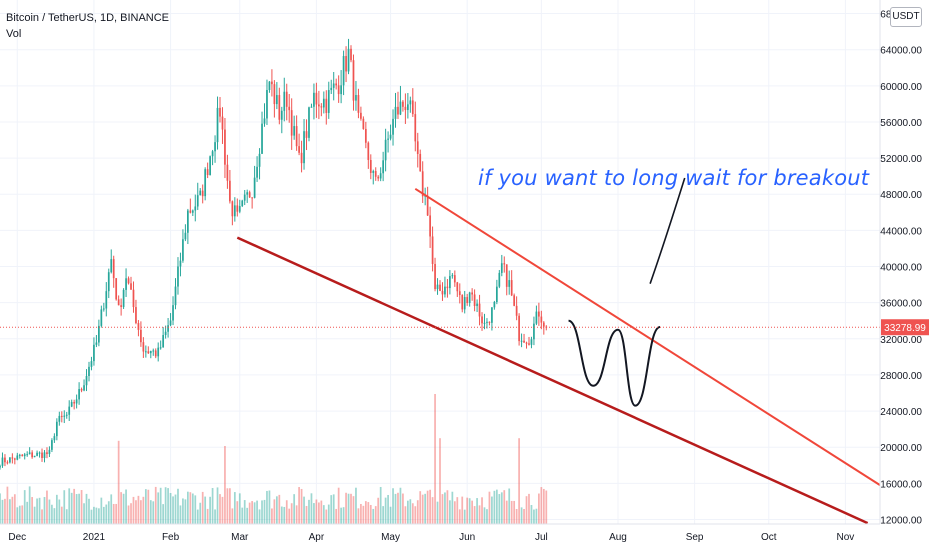 Image resolution: width=932 pixels, height=550 pixels. Describe the element at coordinates (17, 537) in the screenshot. I see `time-tick-label: Dec` at that location.